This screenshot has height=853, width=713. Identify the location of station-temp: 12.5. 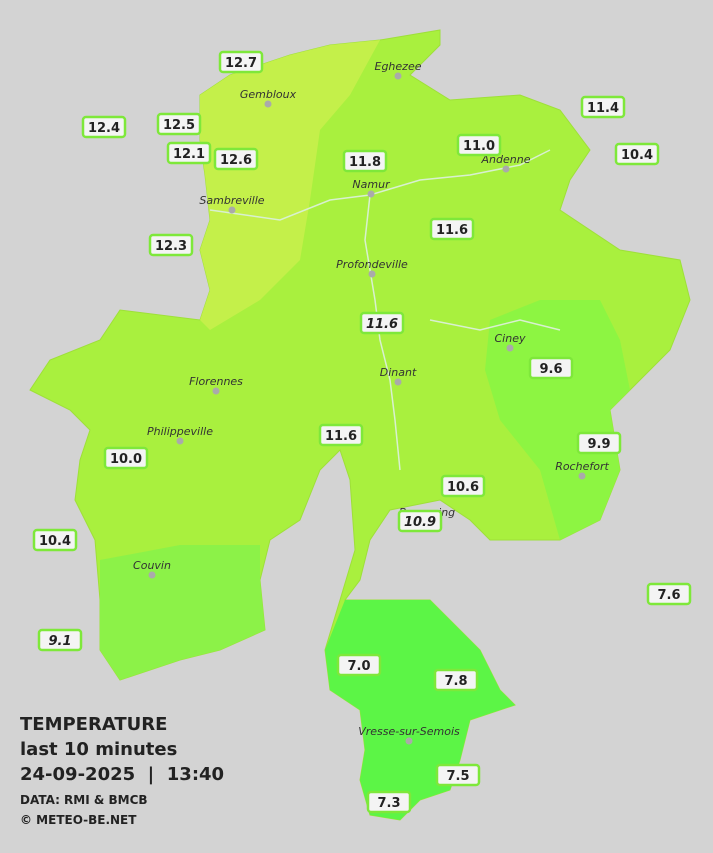
(179, 125).